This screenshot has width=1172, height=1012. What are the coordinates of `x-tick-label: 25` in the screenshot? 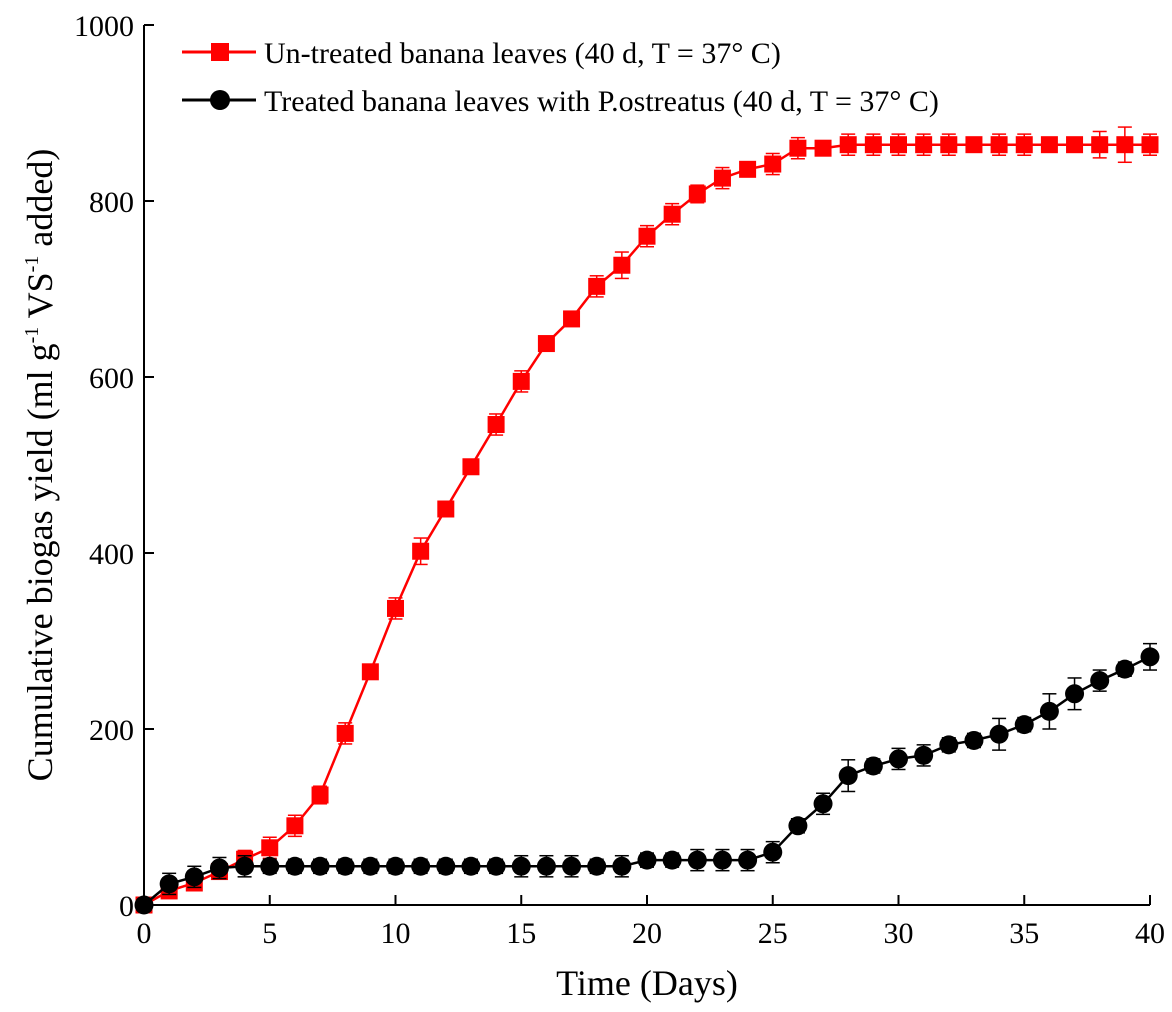 It's located at (773, 933).